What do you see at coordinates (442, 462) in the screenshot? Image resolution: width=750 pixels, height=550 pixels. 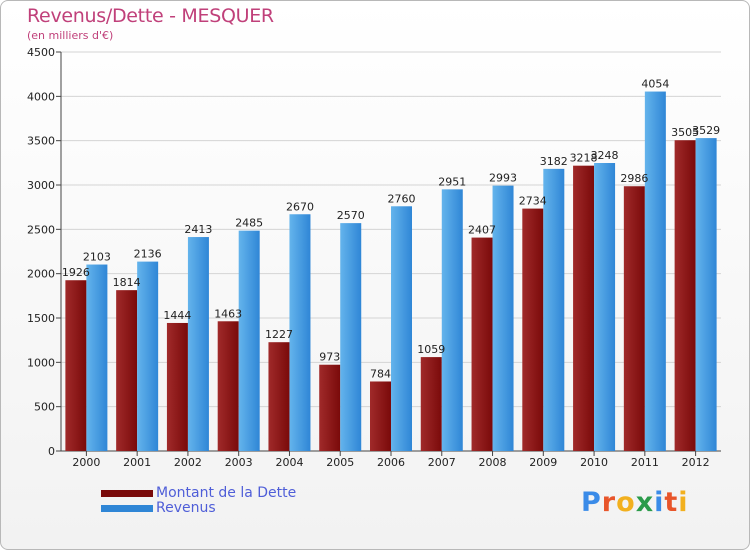 I see `x-tick-label: 2007` at bounding box center [442, 462].